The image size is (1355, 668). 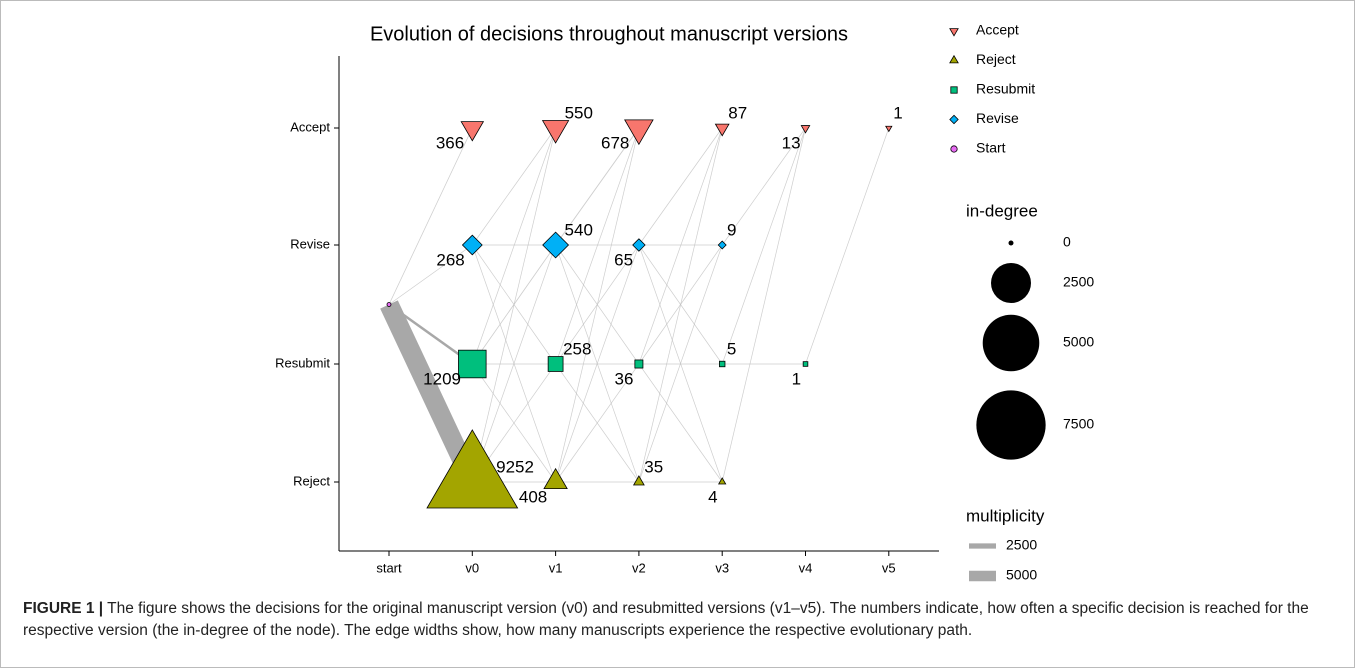 What do you see at coordinates (472, 567) in the screenshot?
I see `x-tick-label: v0` at bounding box center [472, 567].